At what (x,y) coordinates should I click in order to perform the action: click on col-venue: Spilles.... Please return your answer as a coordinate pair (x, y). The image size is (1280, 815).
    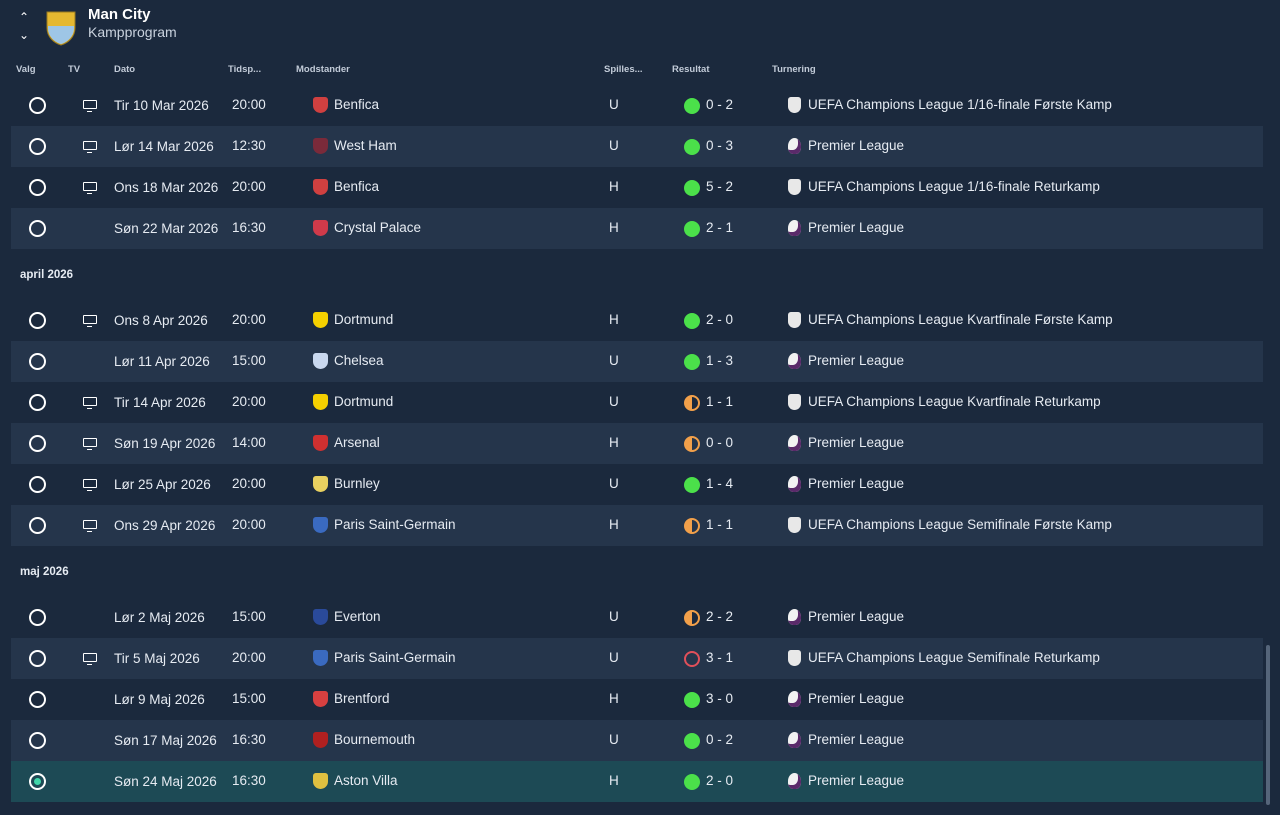
    Looking at the image, I should click on (623, 69).